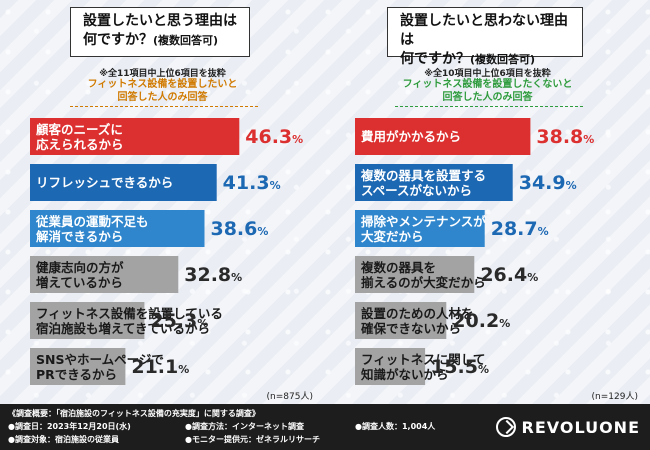 This screenshot has height=450, width=650. Describe the element at coordinates (476, 321) in the screenshot. I see `bar-value-number: 20.2` at that location.